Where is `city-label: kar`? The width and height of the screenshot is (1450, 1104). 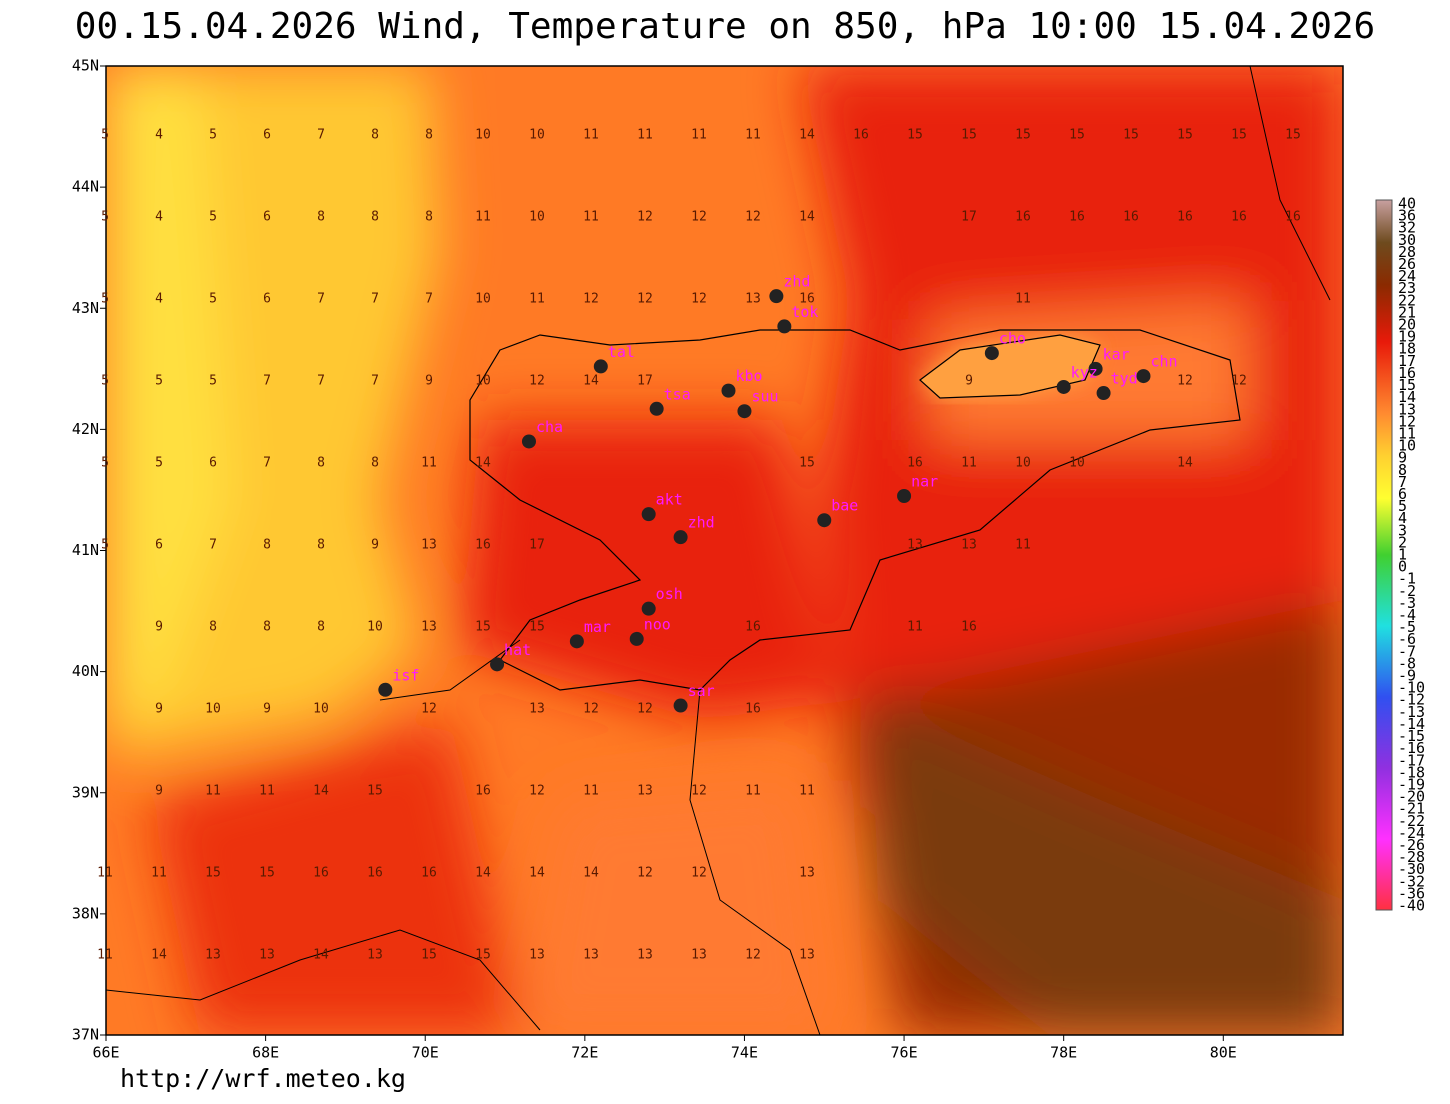
city-label: kar is located at coordinates (1116, 354).